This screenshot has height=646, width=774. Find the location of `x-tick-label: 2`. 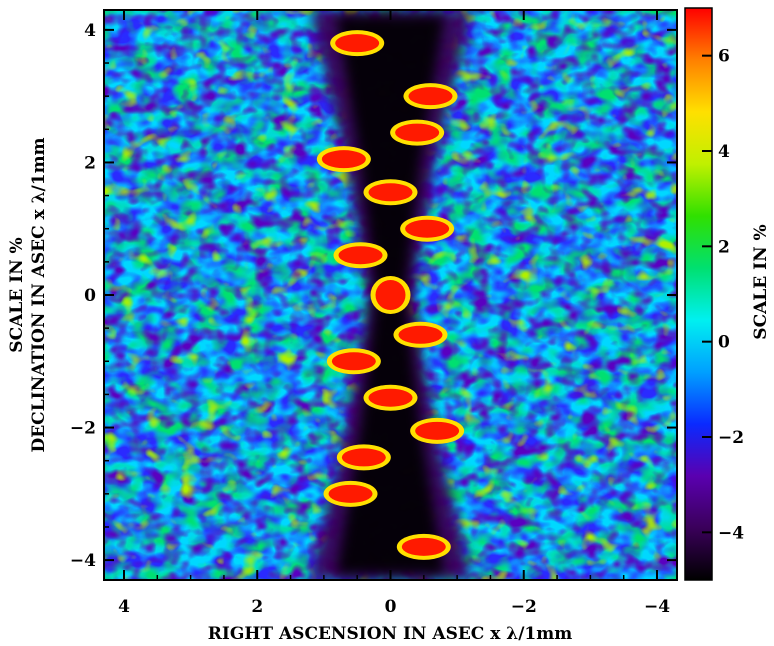

x-tick-label: 2 is located at coordinates (257, 607).